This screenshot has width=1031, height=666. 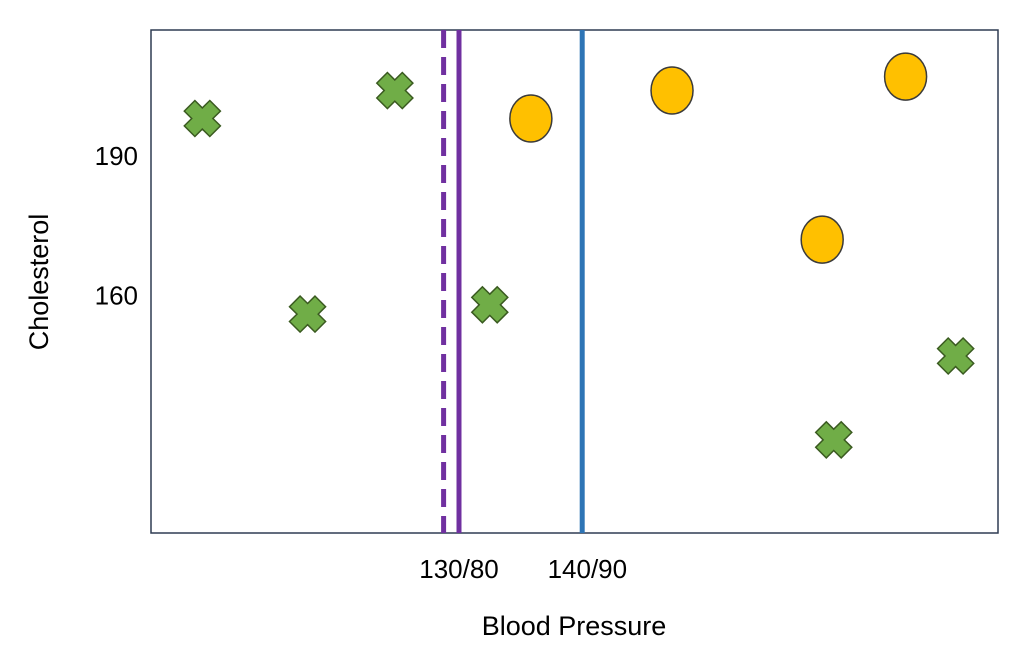 I want to click on y-axis-label: Cholesterol, so click(x=39, y=282).